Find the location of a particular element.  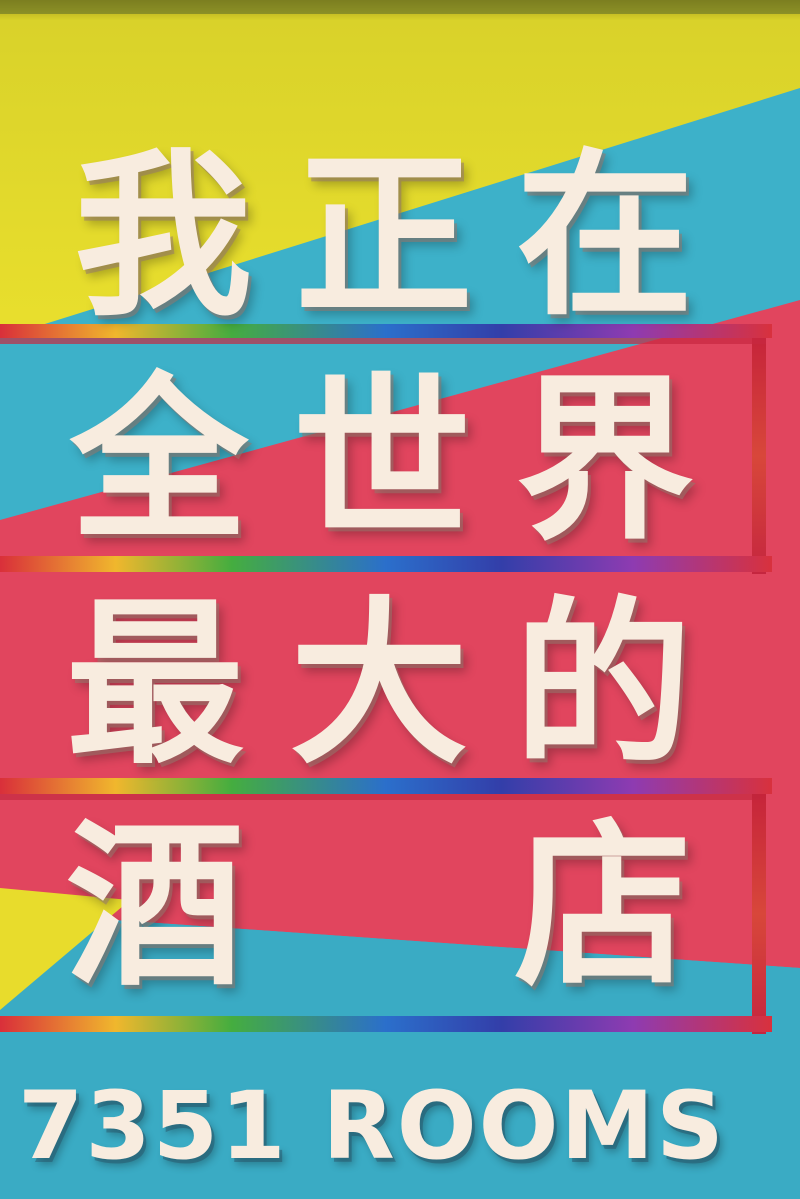

yellow-lower-panel is located at coordinates (65, 949).